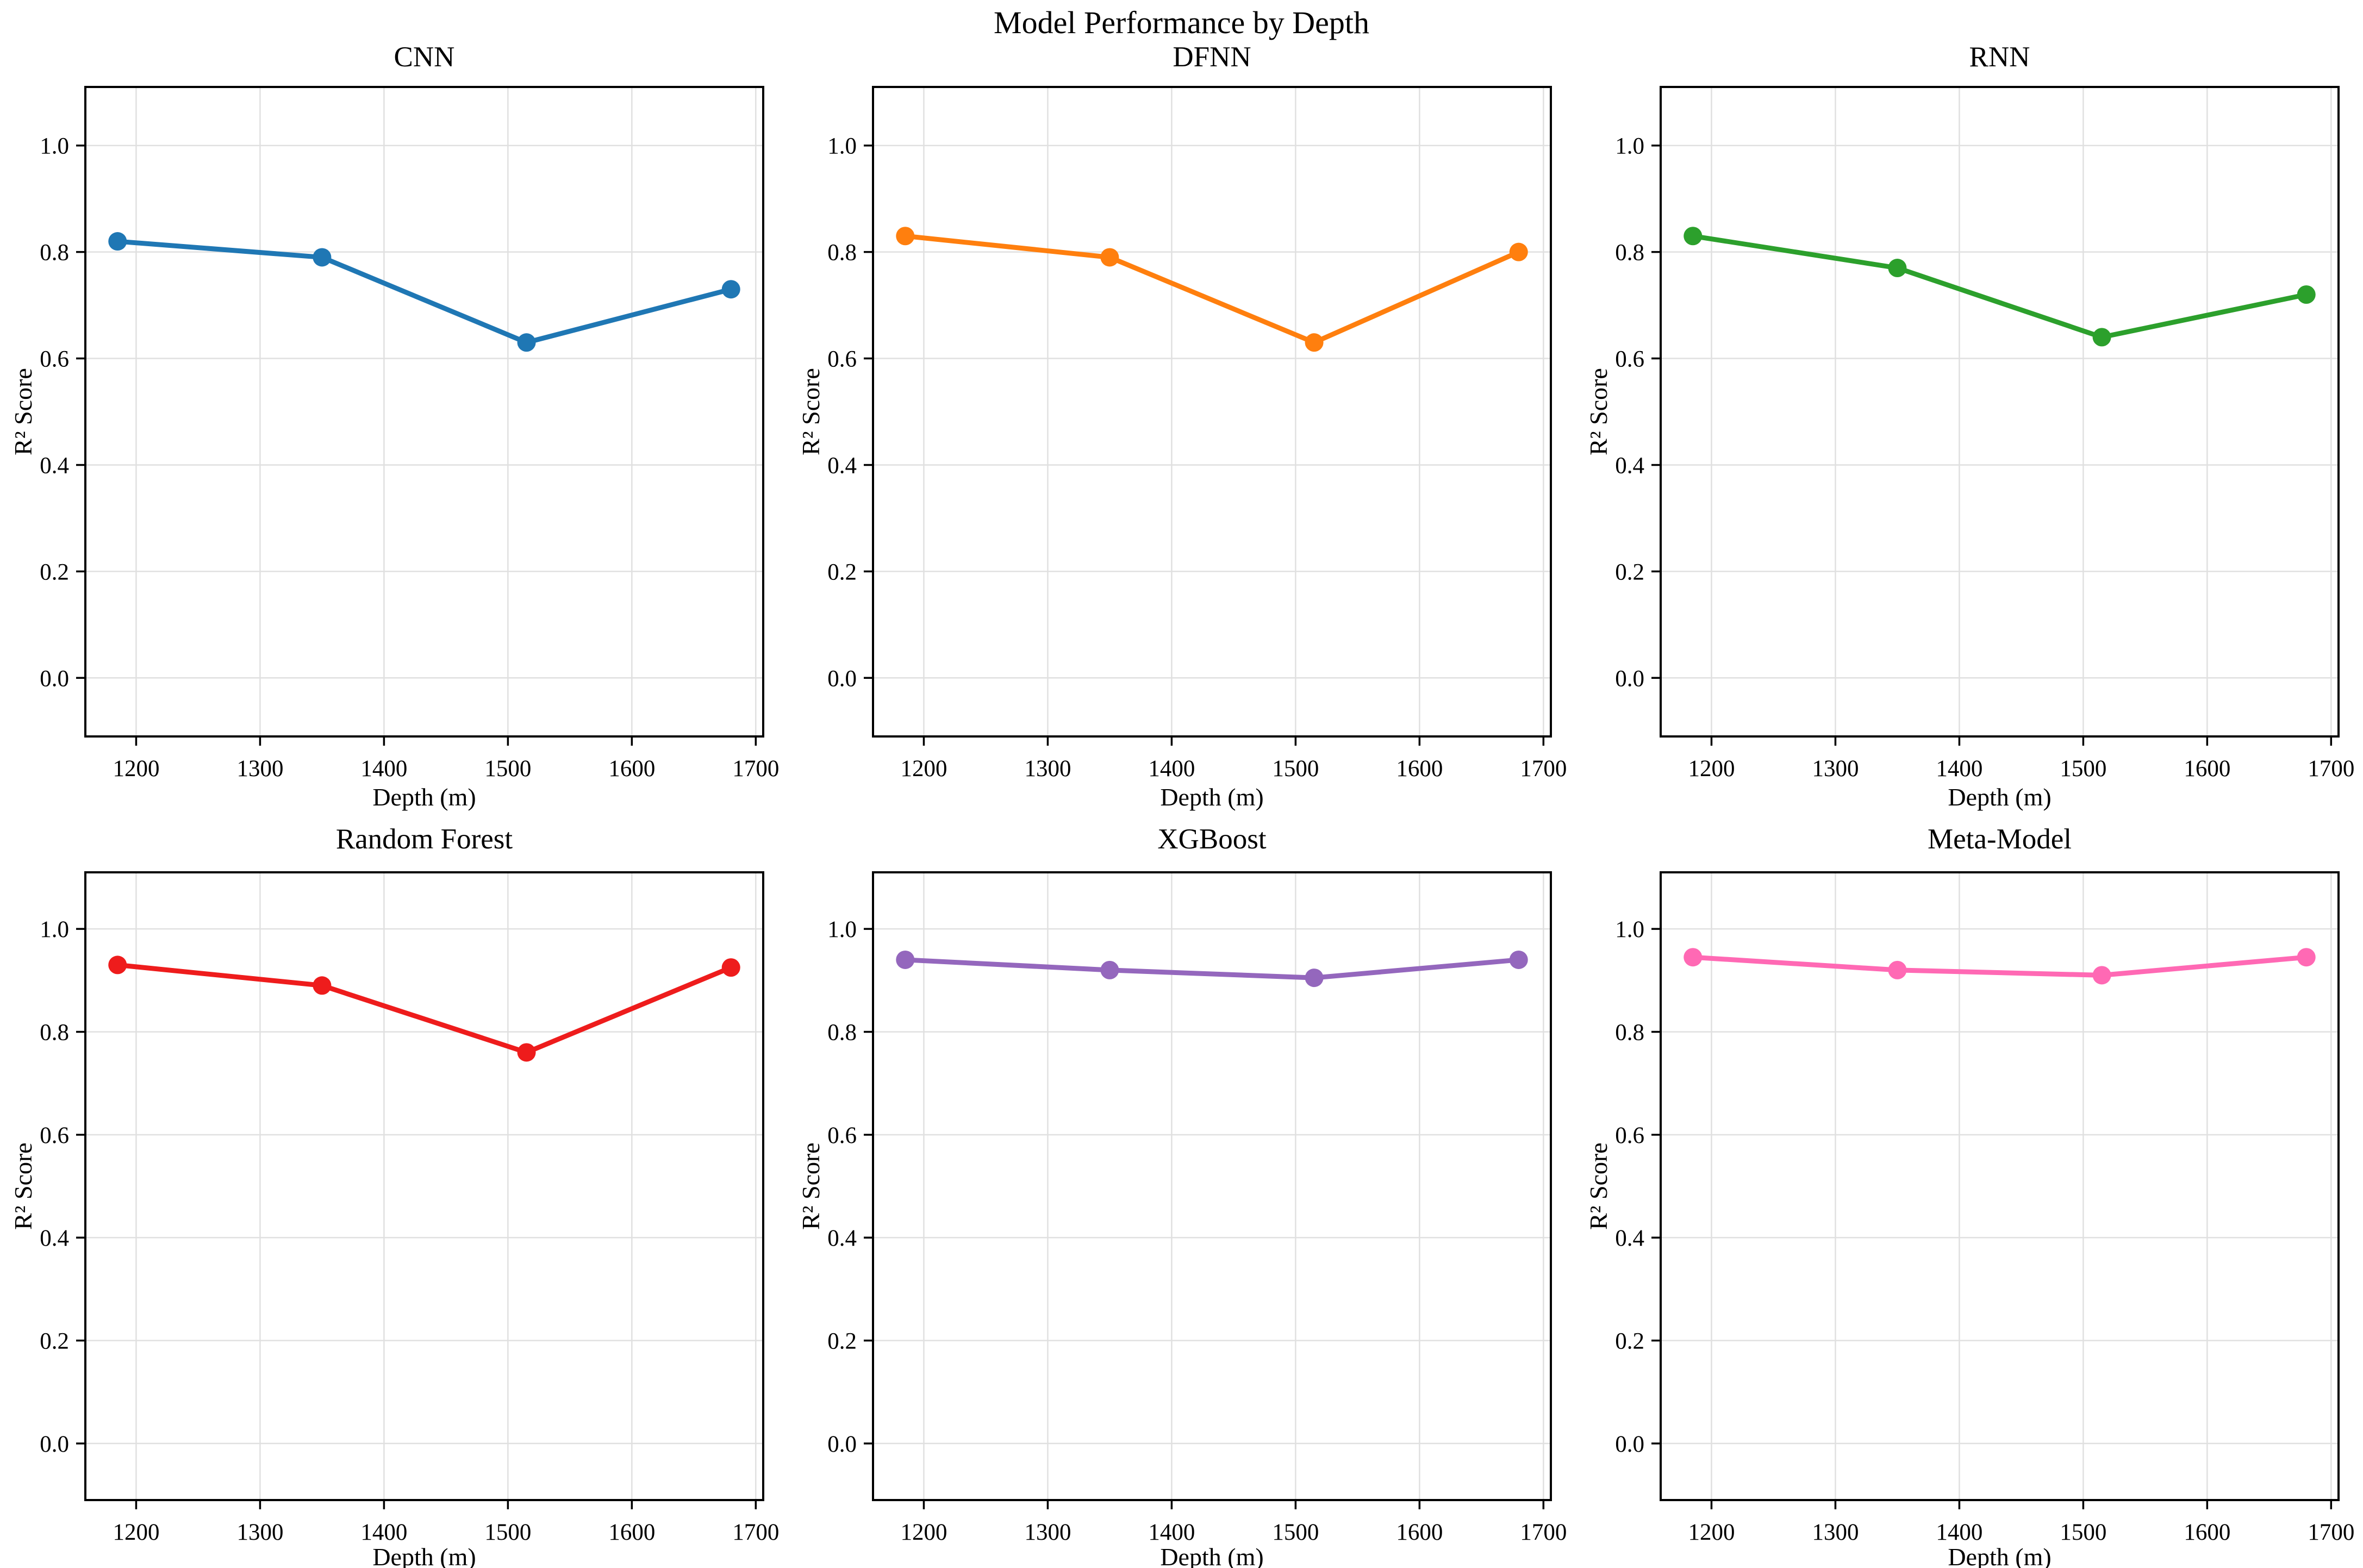 The width and height of the screenshot is (2363, 1568). Describe the element at coordinates (425, 57) in the screenshot. I see `subplot-title: CNN` at that location.